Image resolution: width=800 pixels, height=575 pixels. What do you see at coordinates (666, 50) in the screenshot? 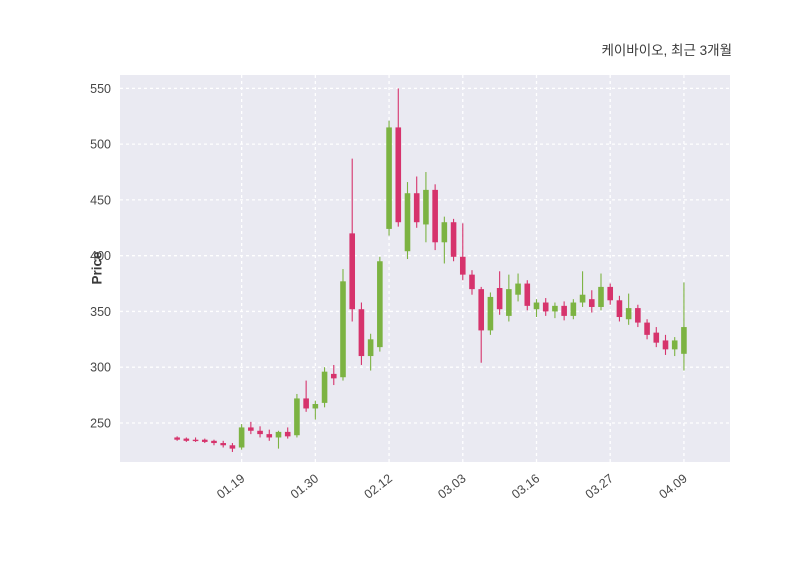
I see `chart-title: 케이바이오, 최근 3개월` at bounding box center [666, 50].